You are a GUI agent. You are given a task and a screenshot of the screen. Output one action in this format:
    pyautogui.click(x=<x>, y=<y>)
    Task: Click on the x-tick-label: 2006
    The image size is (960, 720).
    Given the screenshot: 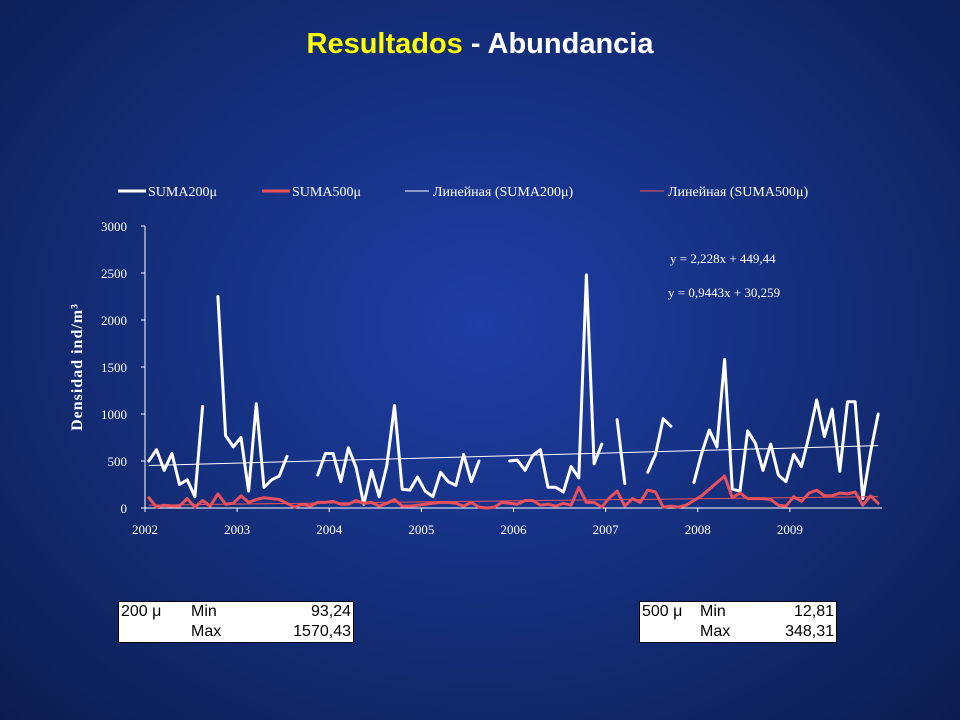 What is the action you would take?
    pyautogui.click(x=514, y=529)
    